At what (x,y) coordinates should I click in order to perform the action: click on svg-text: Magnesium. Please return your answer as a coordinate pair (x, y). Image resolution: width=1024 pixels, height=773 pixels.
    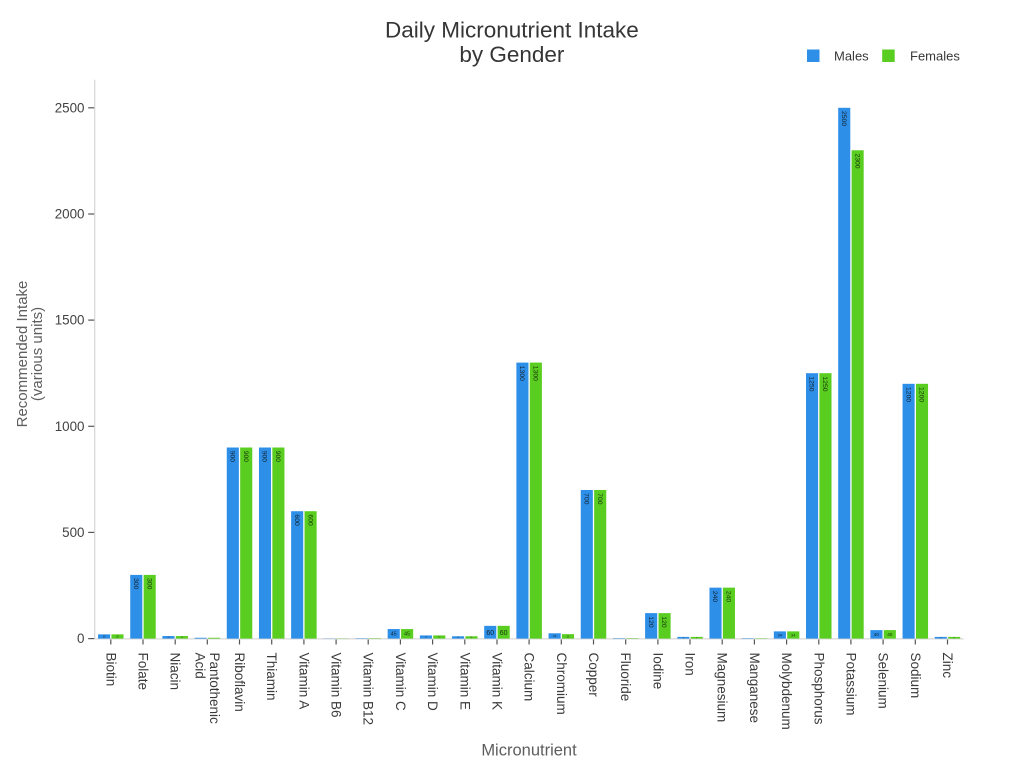
    Looking at the image, I should click on (722, 688).